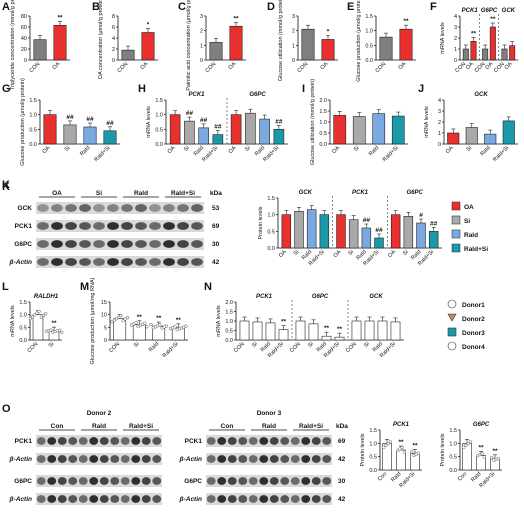  Describe the element at coordinates (363, 449) in the screenshot. I see `y-axis-label: Protein levels` at that location.